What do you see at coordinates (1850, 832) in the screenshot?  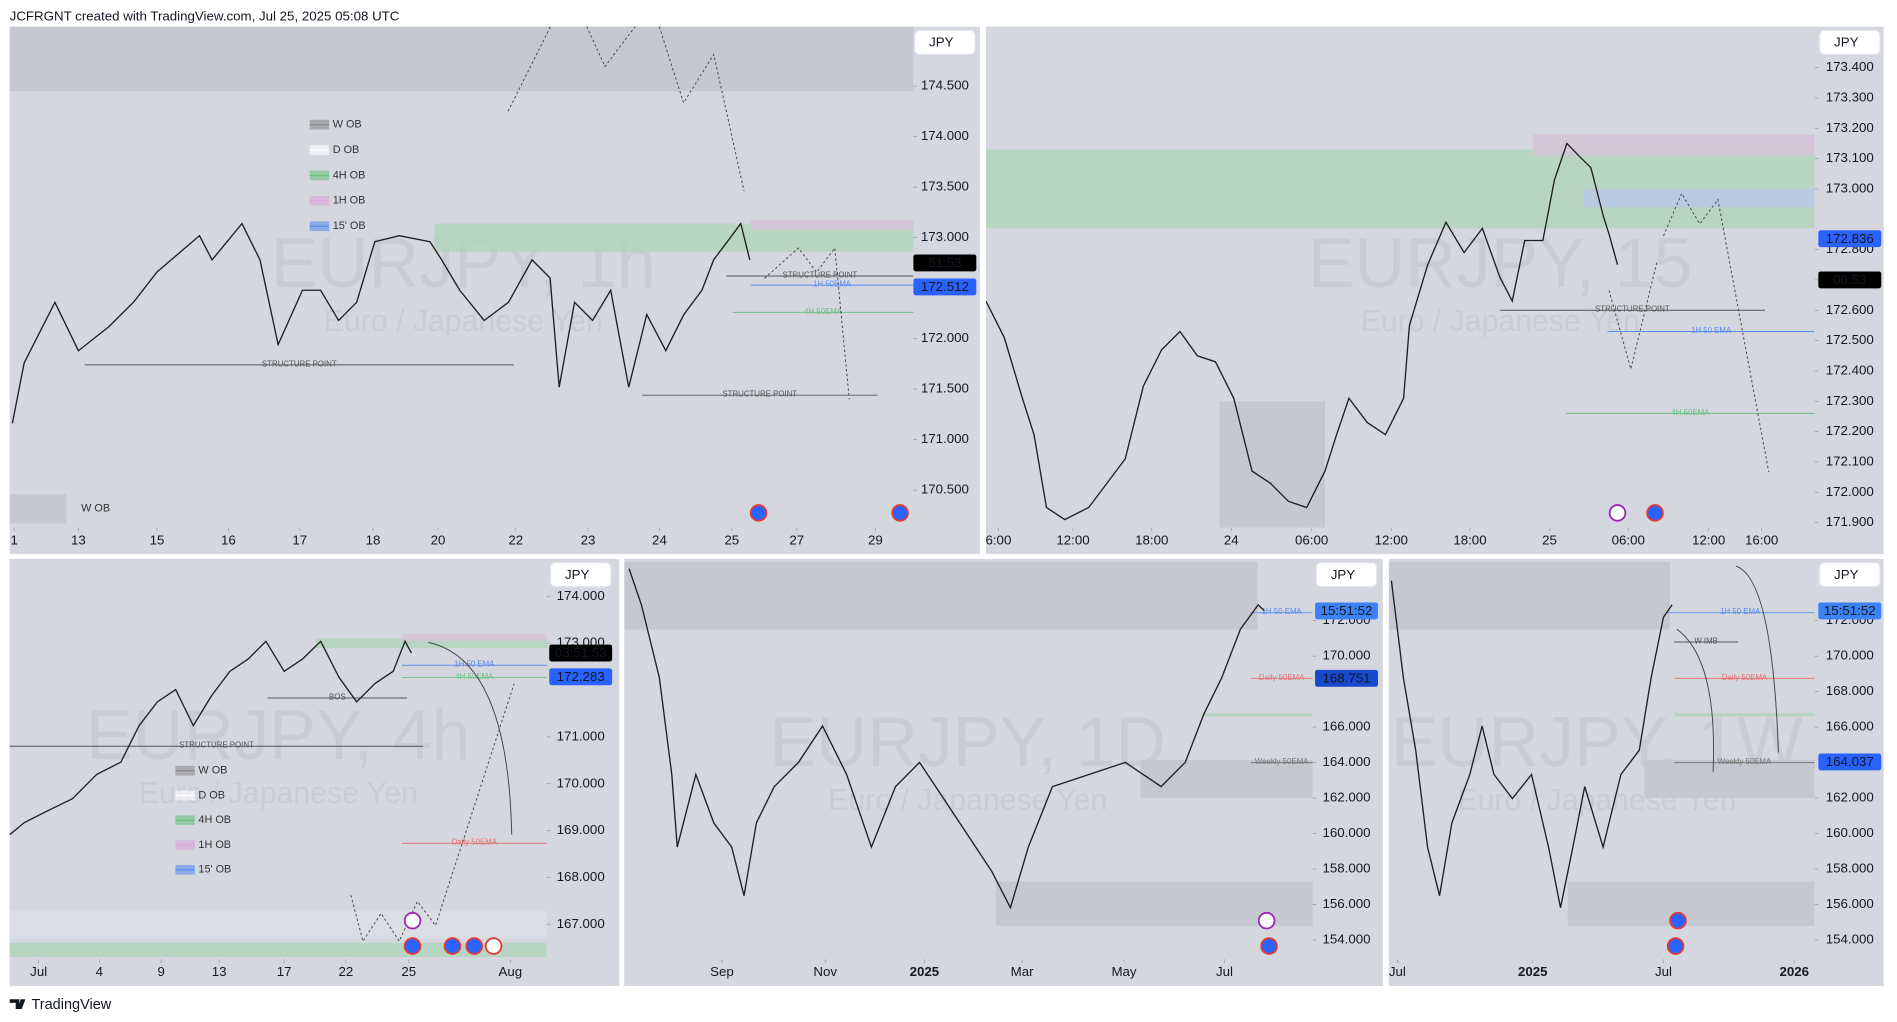 I see `y-tick-label: 160.000` at bounding box center [1850, 832].